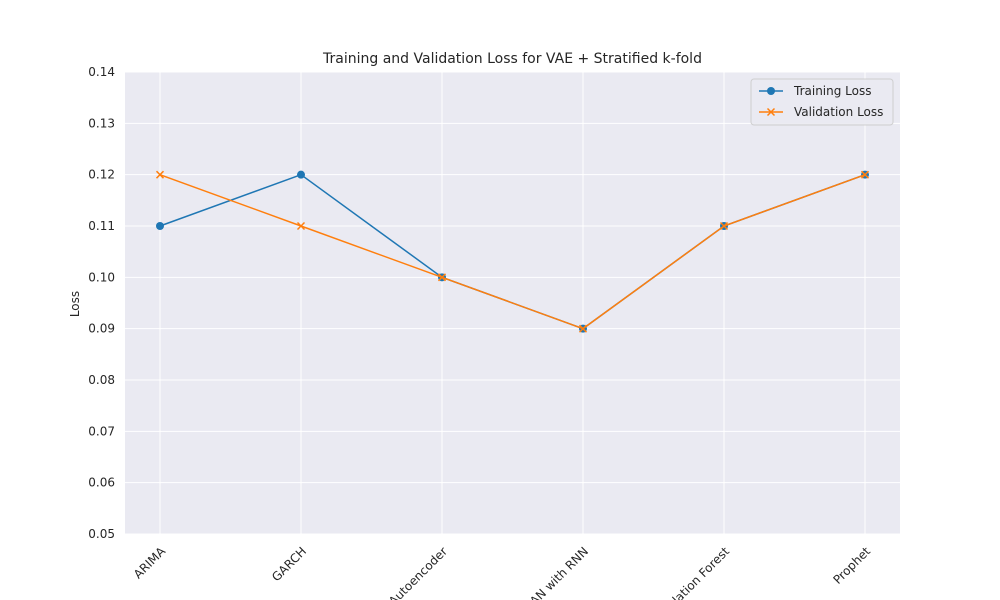 This screenshot has height=600, width=1000. Describe the element at coordinates (101, 123) in the screenshot. I see `y-tick-label: 0.13` at that location.